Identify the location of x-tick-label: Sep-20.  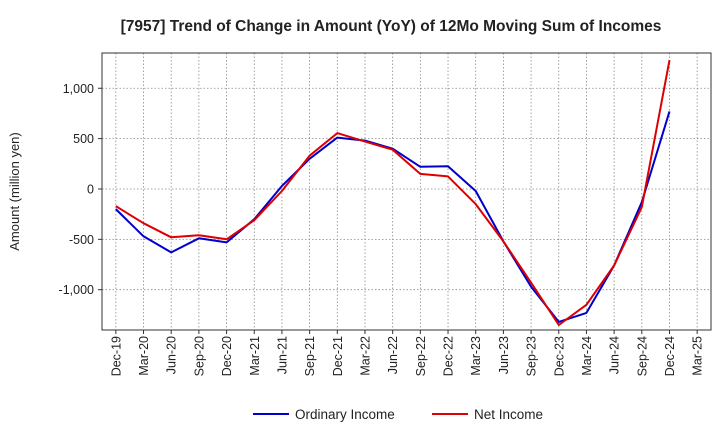
(199, 356).